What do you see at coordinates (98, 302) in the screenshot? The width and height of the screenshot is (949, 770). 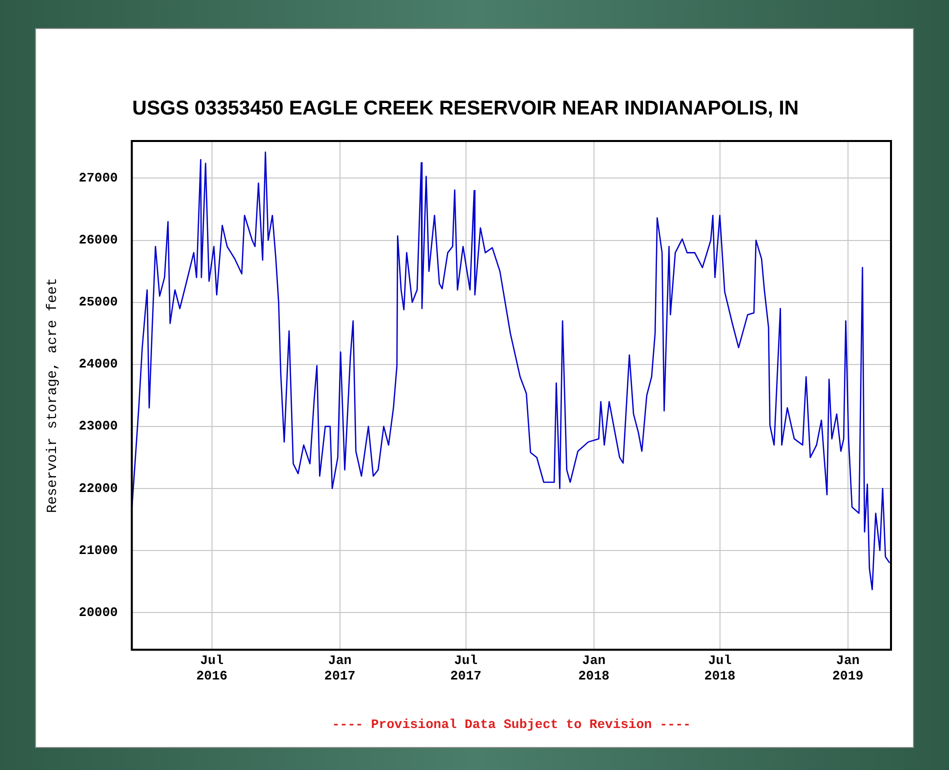 I see `y-tick-label: 25000` at bounding box center [98, 302].